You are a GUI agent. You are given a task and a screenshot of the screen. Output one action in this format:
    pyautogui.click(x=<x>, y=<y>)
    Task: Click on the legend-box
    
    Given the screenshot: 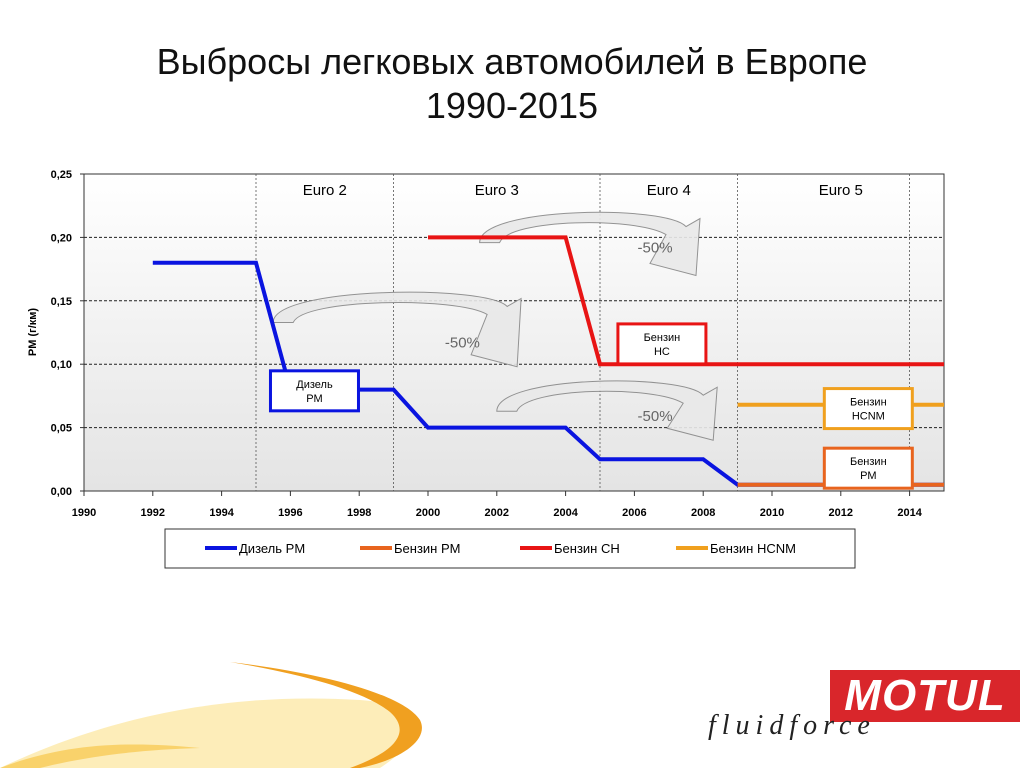 What is the action you would take?
    pyautogui.click(x=510, y=548)
    